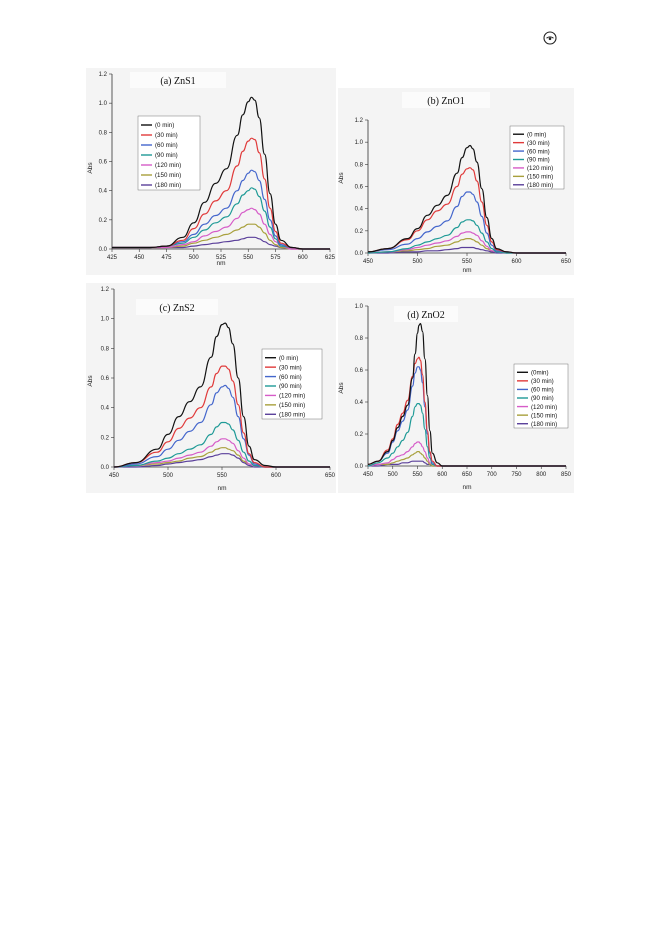  Describe the element at coordinates (112, 258) in the screenshot. I see `x-tick-label: 425` at that location.